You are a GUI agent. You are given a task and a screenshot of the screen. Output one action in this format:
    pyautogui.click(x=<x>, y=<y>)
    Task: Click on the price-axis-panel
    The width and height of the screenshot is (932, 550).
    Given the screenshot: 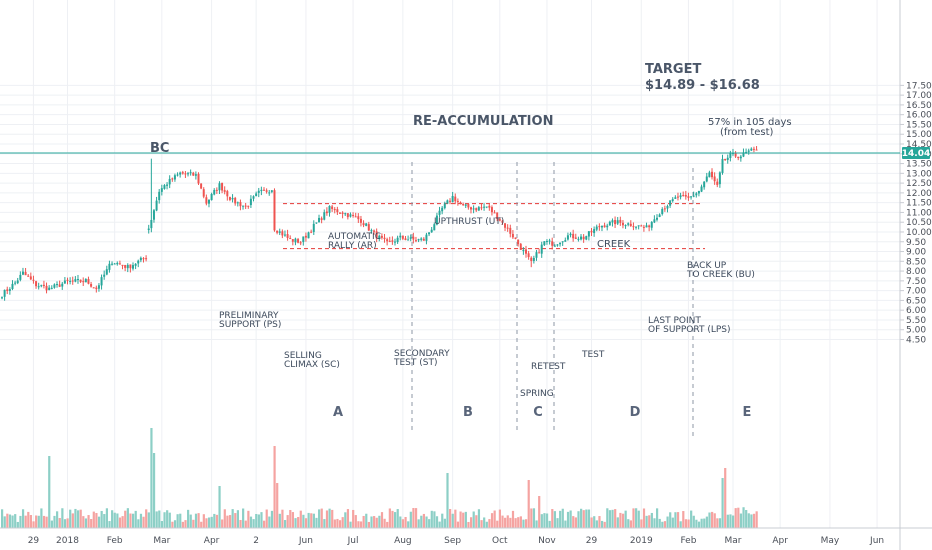 What is the action you would take?
    pyautogui.click(x=916, y=264)
    